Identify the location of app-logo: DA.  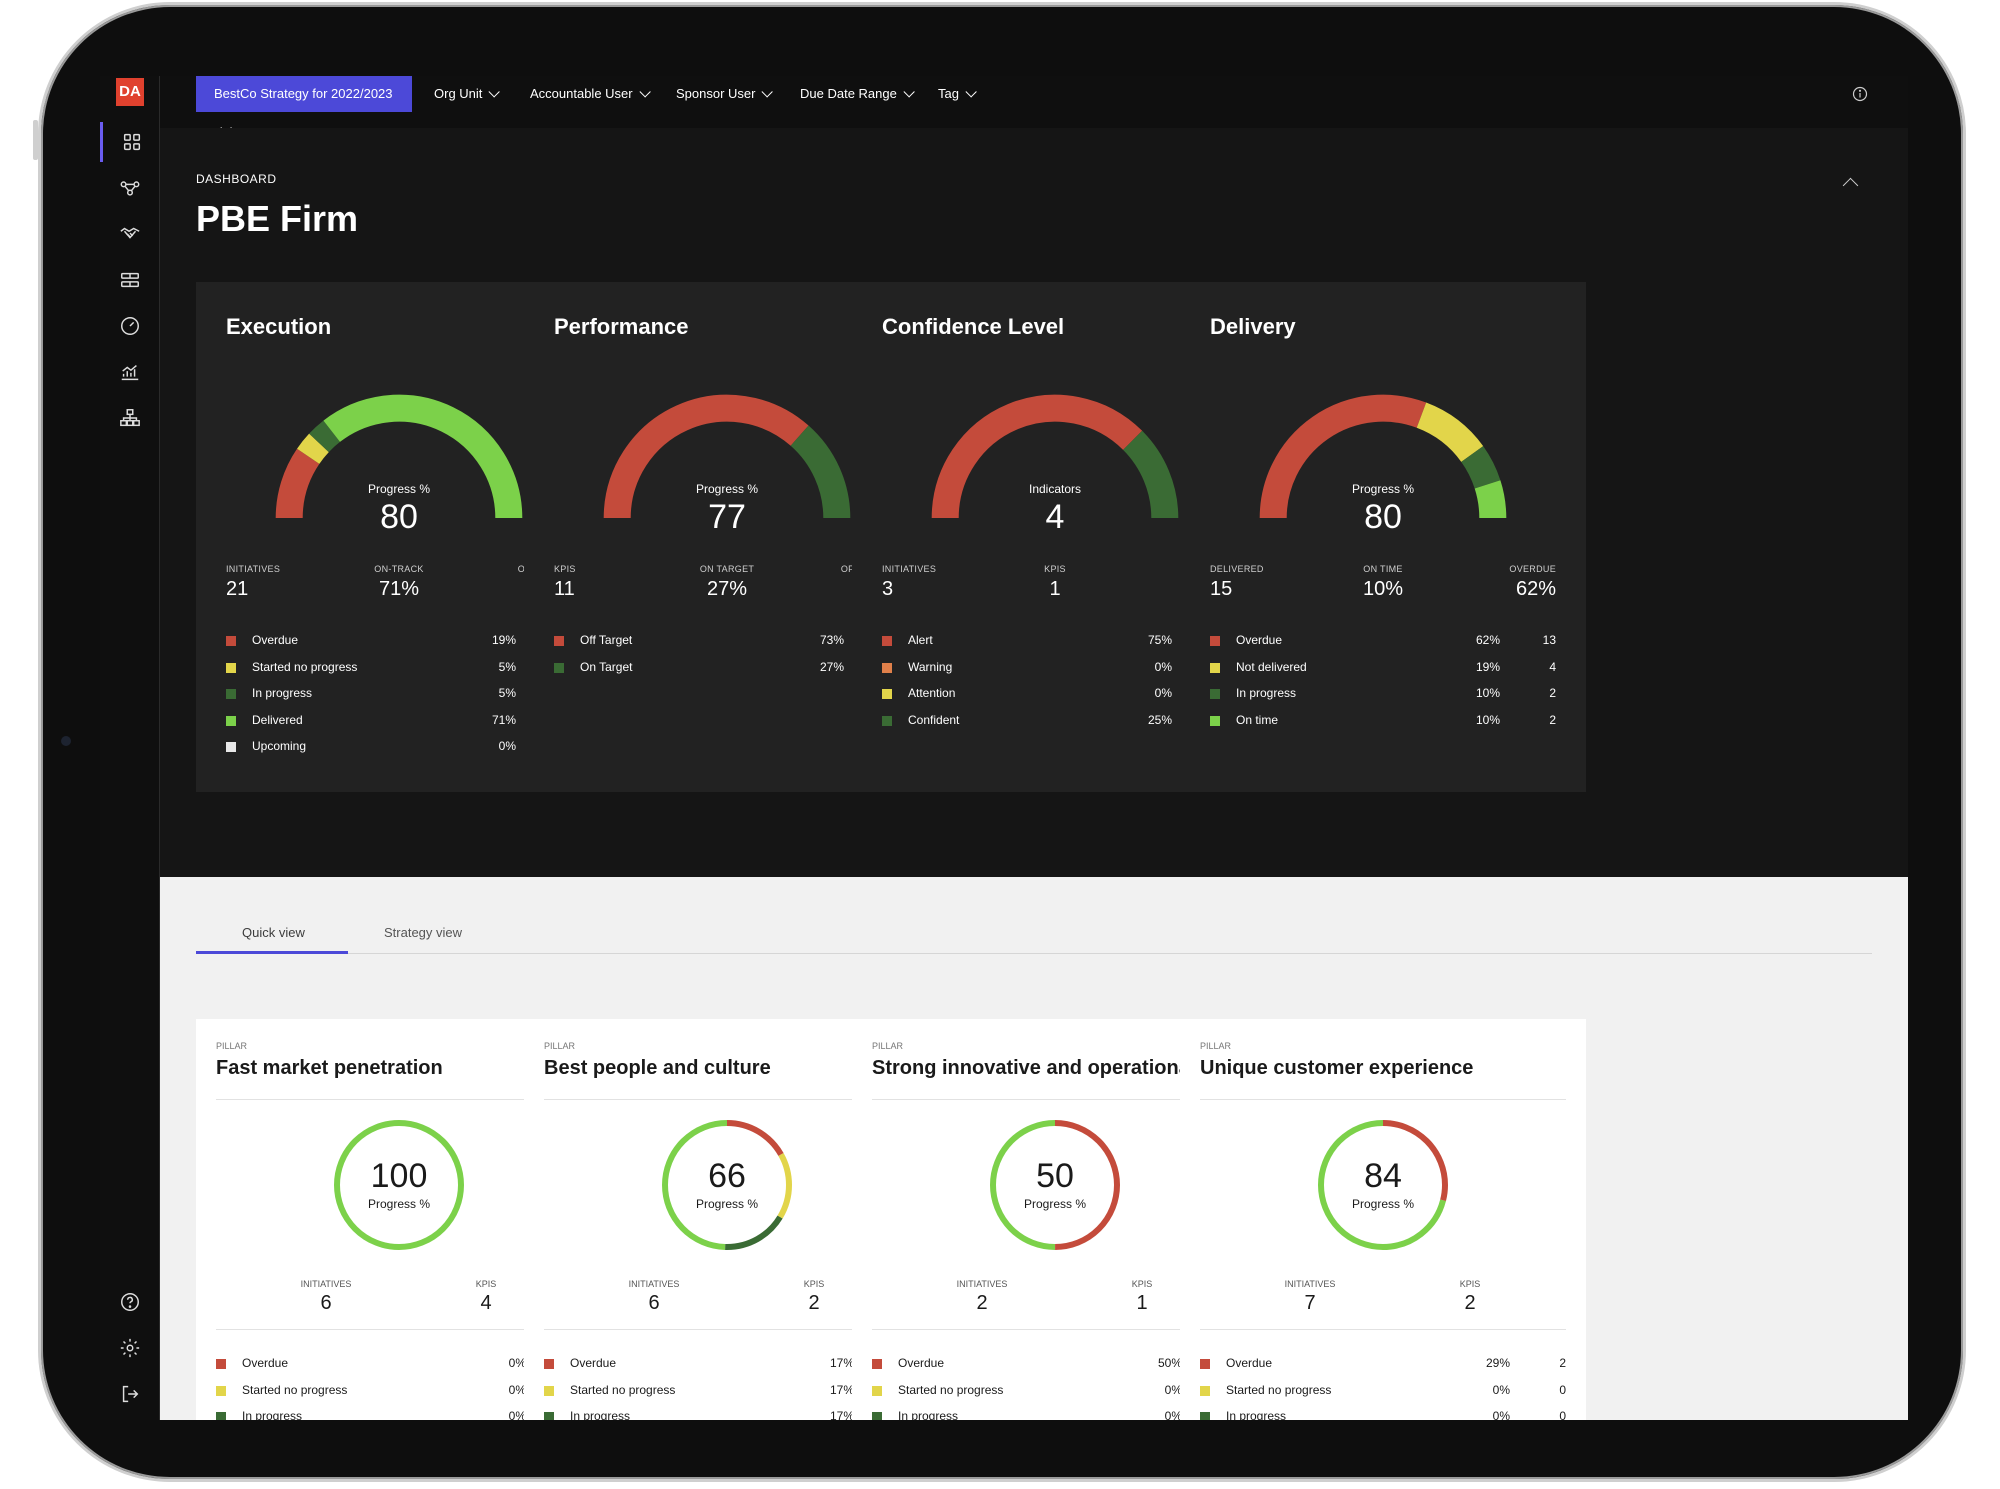
(130, 92).